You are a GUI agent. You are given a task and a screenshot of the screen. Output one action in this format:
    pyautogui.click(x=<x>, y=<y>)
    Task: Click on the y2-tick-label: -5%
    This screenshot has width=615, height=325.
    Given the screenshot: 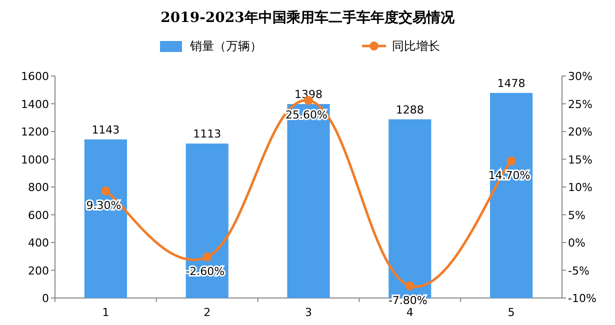 What is the action you would take?
    pyautogui.click(x=579, y=271)
    